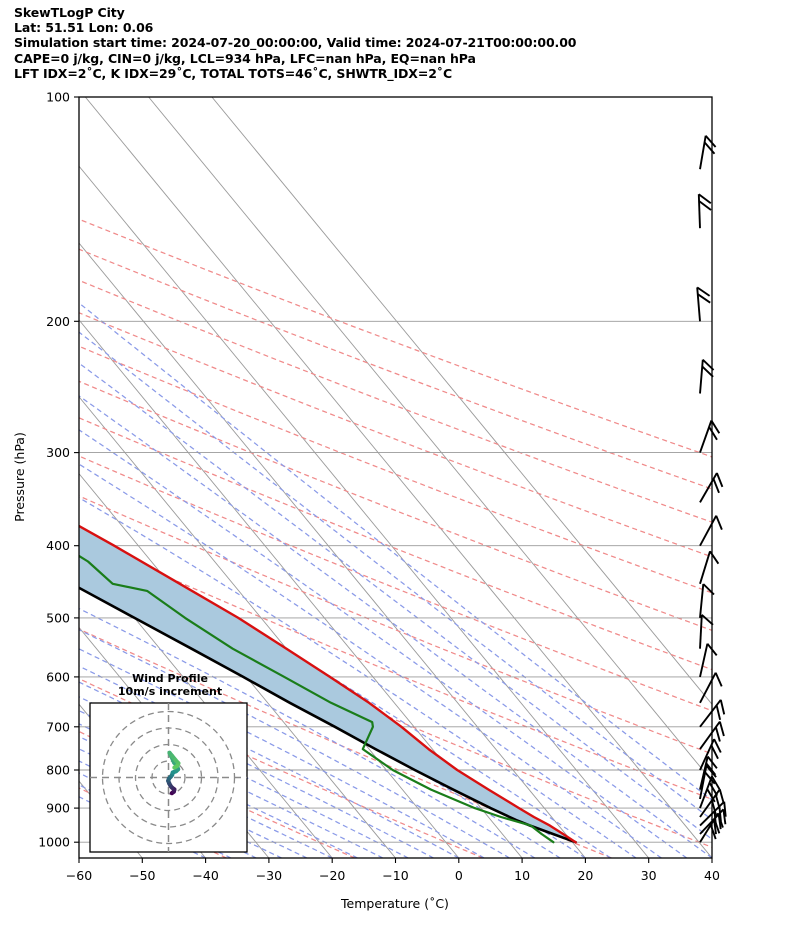 The width and height of the screenshot is (794, 937). What do you see at coordinates (394, 903) in the screenshot?
I see `x-axis-label: Temperature (˚C)` at bounding box center [394, 903].